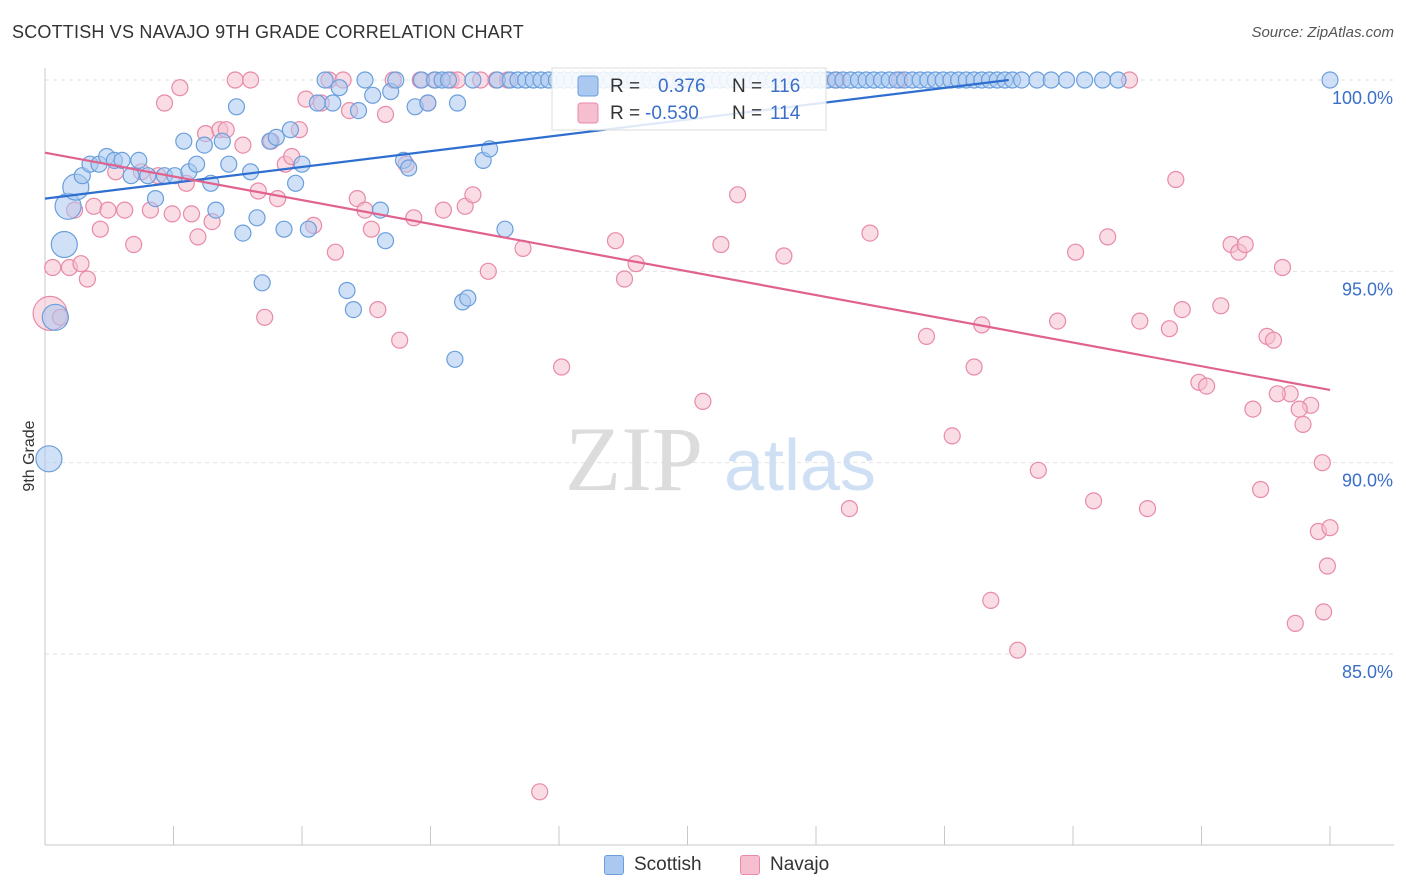 Image resolution: width=1406 pixels, height=892 pixels. Describe the element at coordinates (747, 113) in the screenshot. I see `legend-n-label-2: N =` at that location.